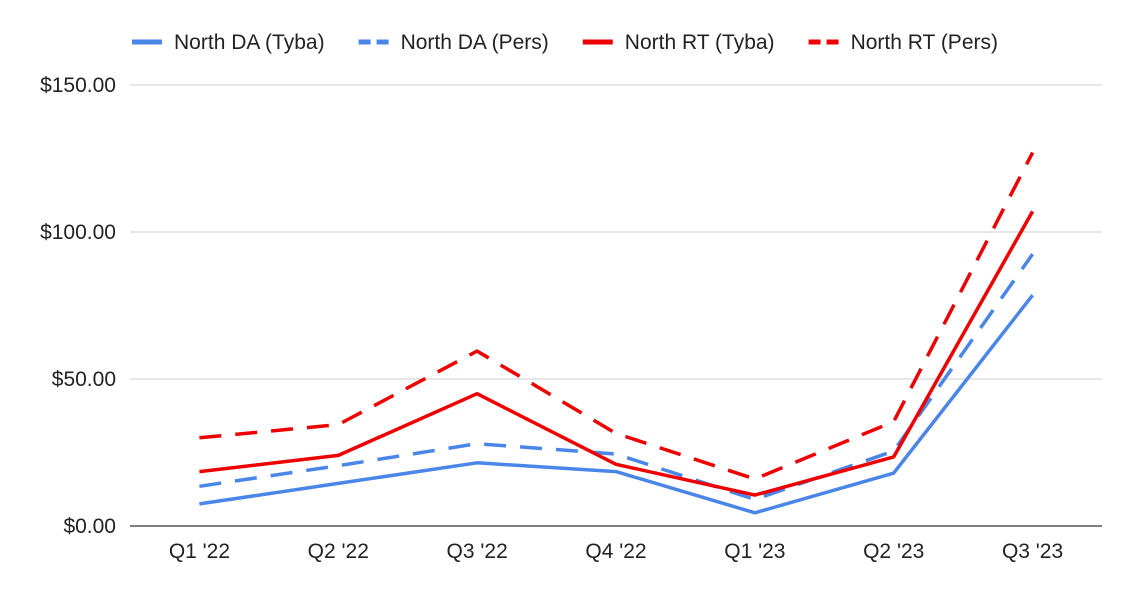 The height and width of the screenshot is (592, 1130). Describe the element at coordinates (924, 42) in the screenshot. I see `legend-label: North RT (Pers)` at that location.